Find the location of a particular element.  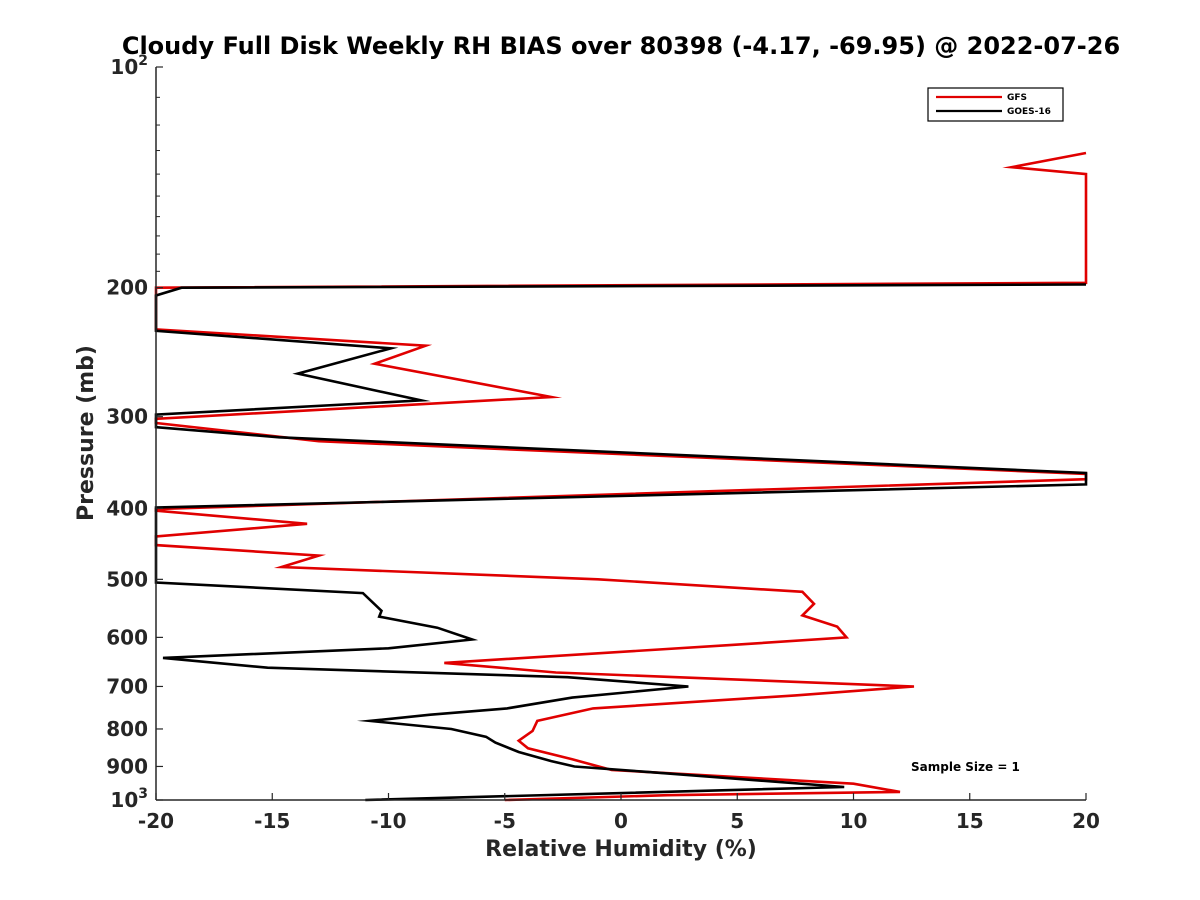

x-tick-label: 10 is located at coordinates (854, 821).